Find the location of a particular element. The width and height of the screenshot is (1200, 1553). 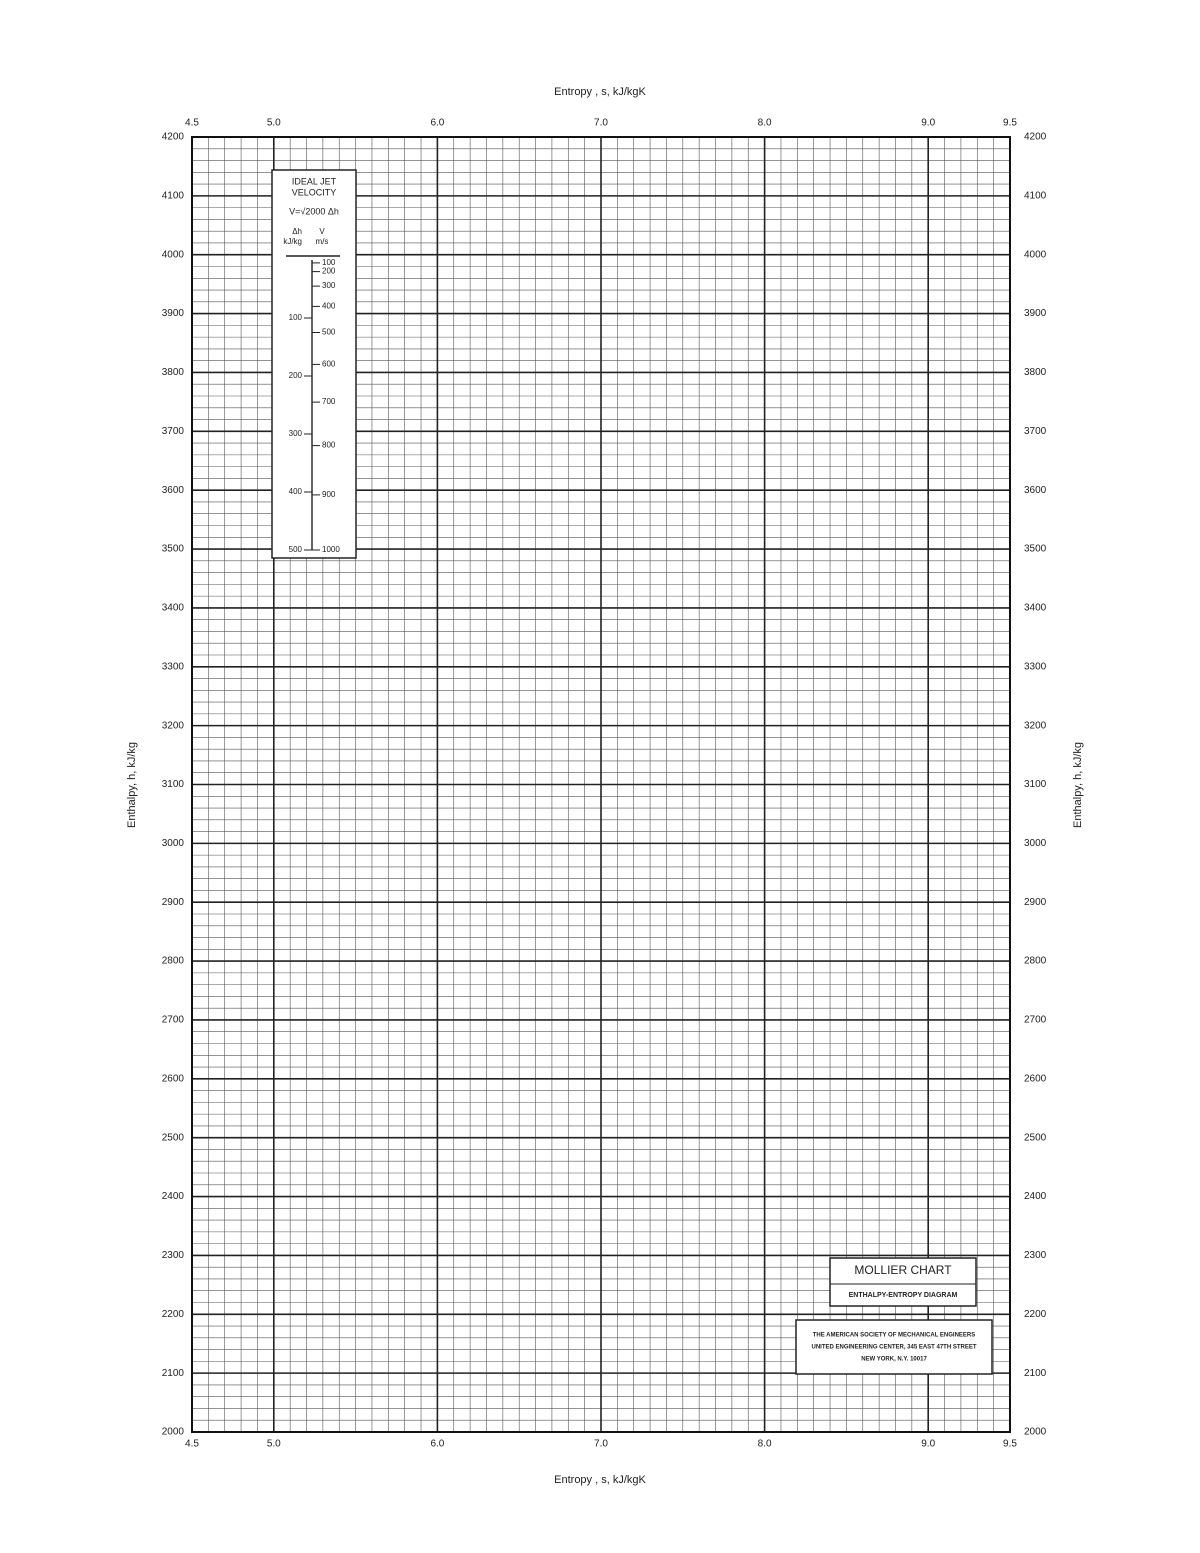

inset-header: V is located at coordinates (322, 231).